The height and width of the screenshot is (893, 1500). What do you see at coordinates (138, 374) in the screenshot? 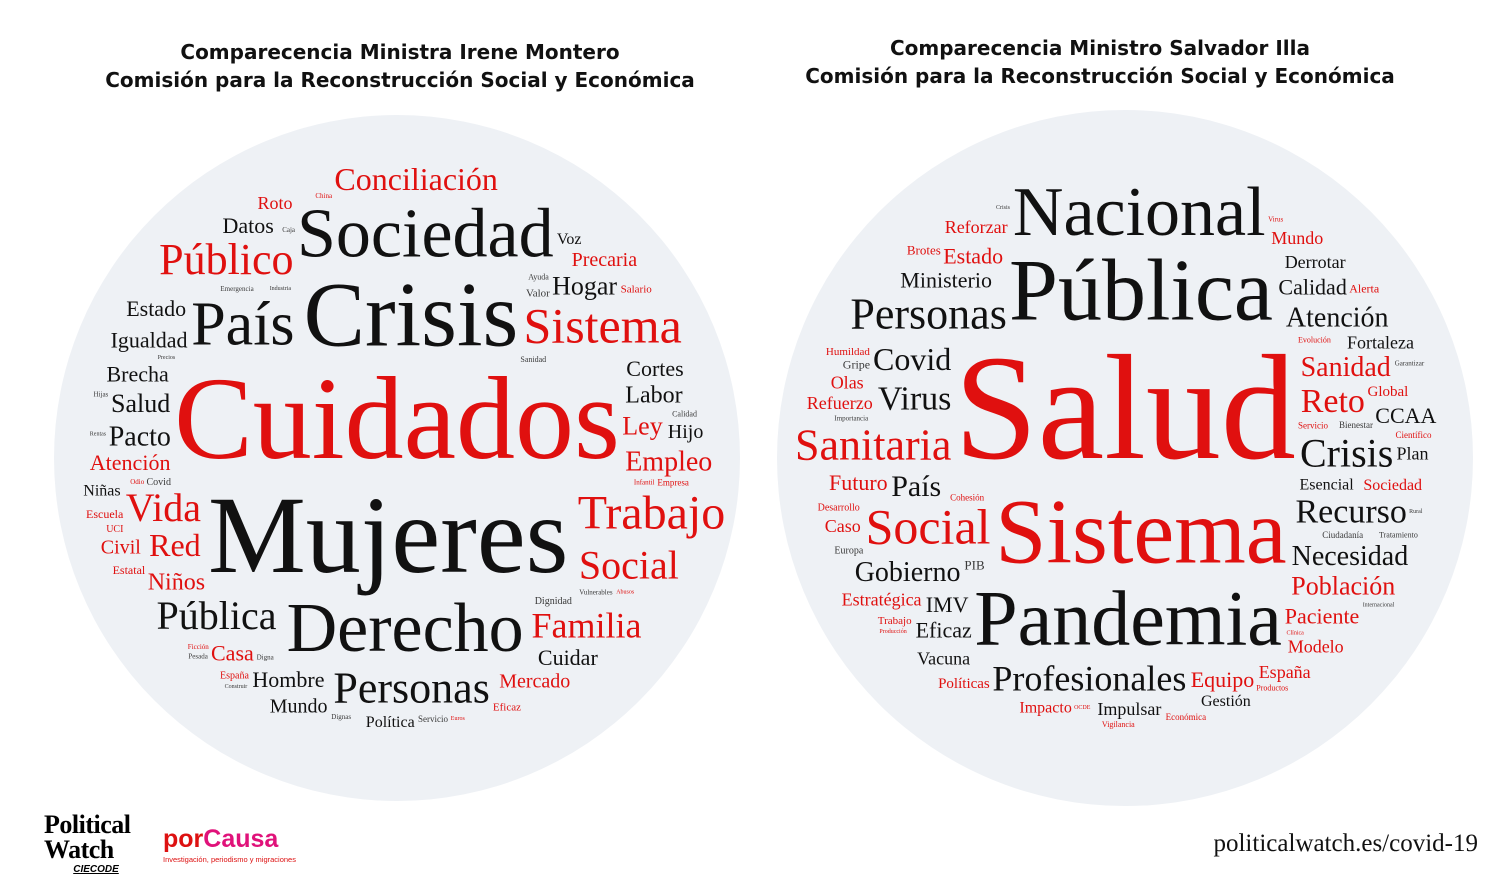
I see `cloud-word-left: Brecha` at bounding box center [138, 374].